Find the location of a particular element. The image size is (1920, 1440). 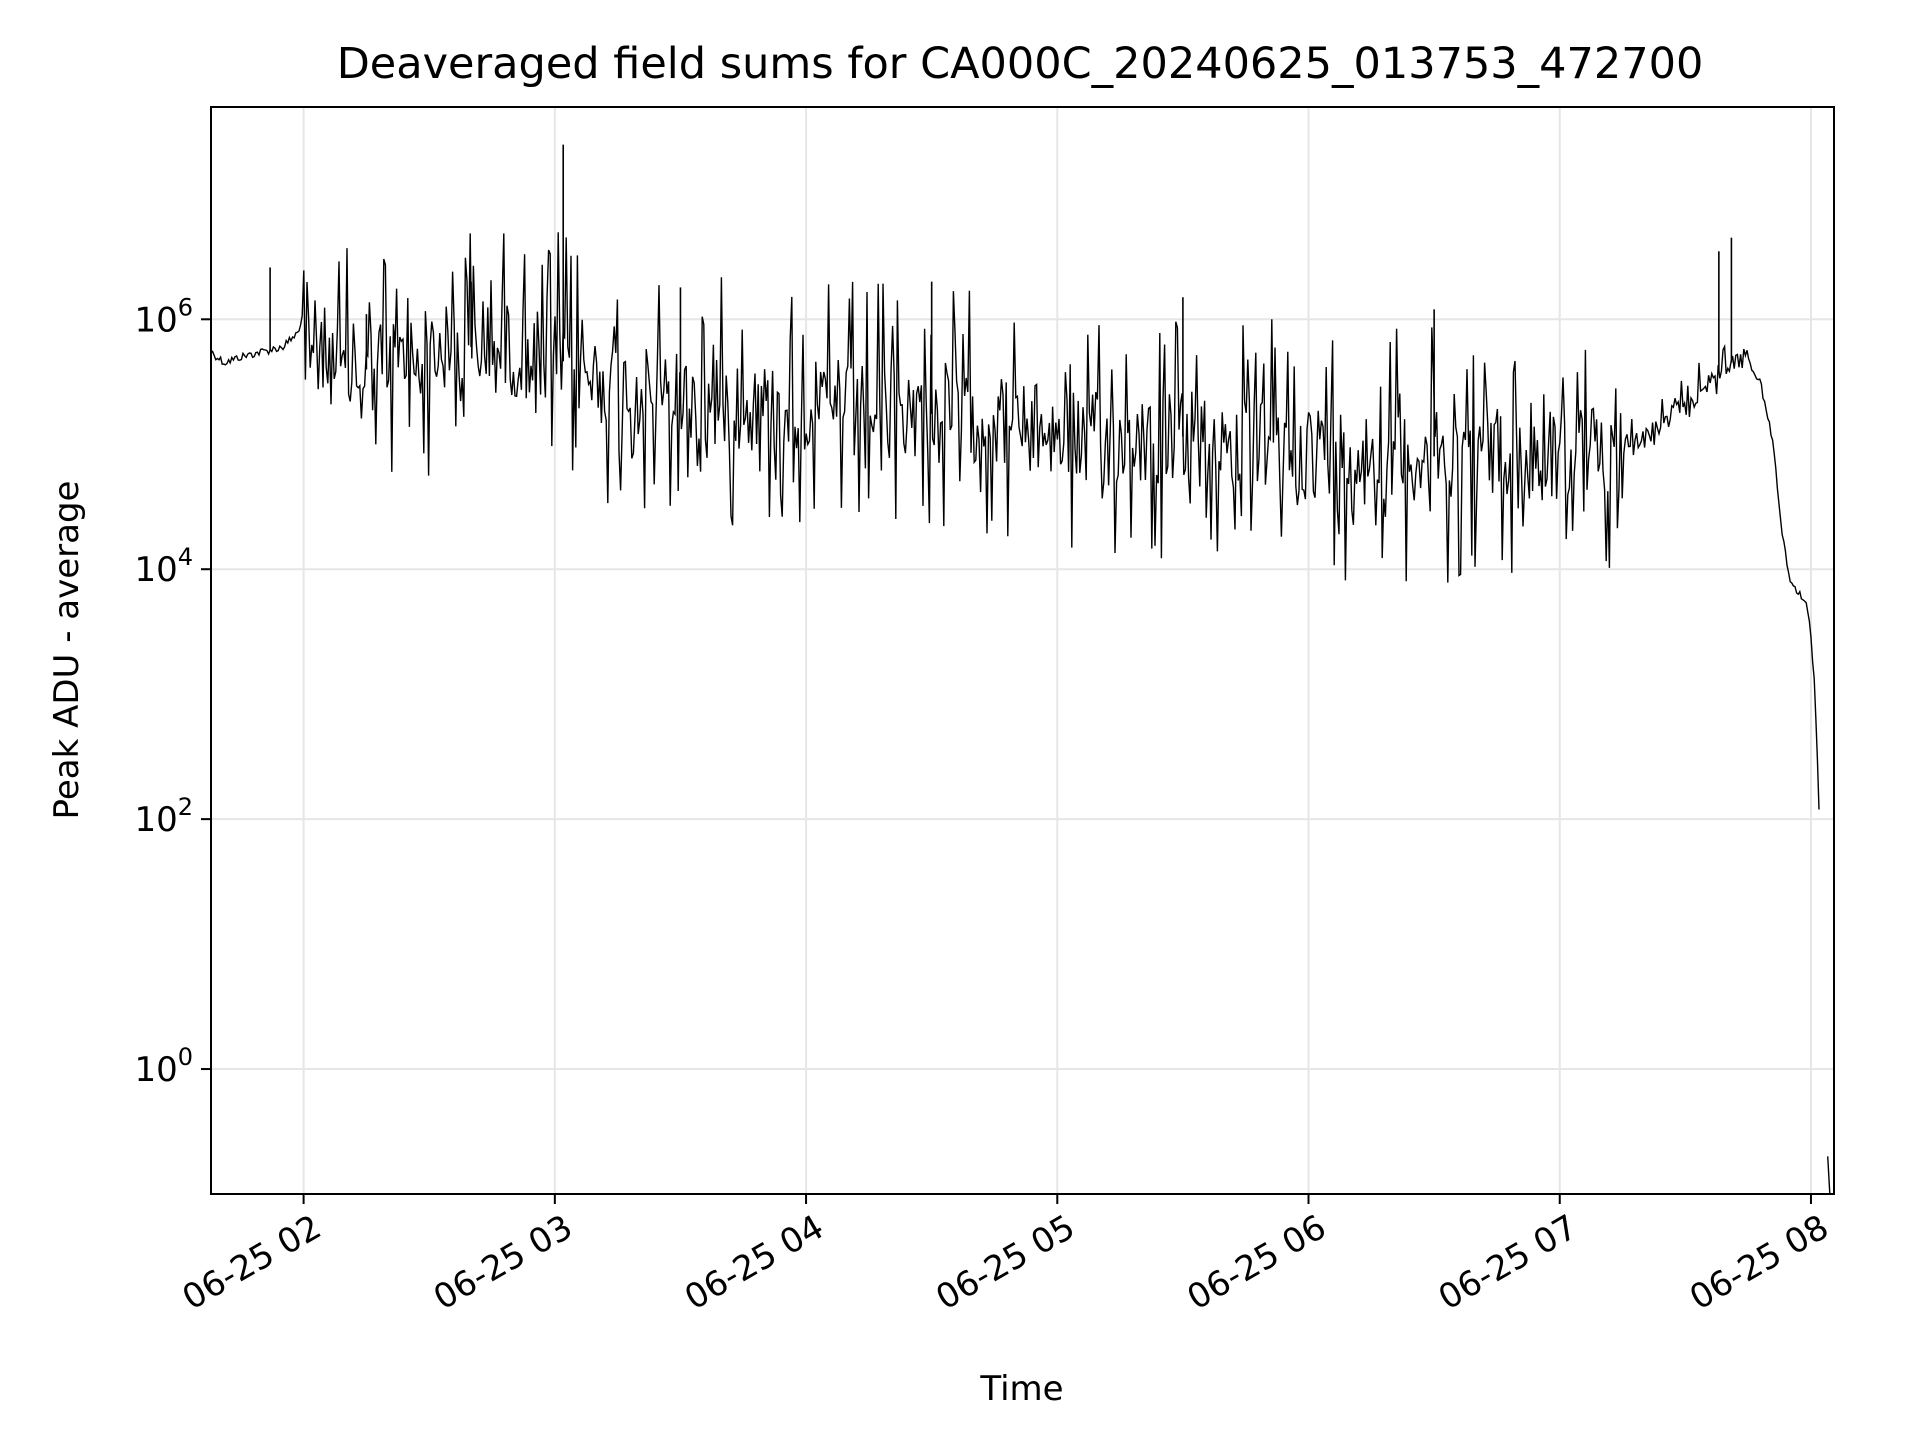

y-tick-label-exponent: 4 is located at coordinates (185, 557).